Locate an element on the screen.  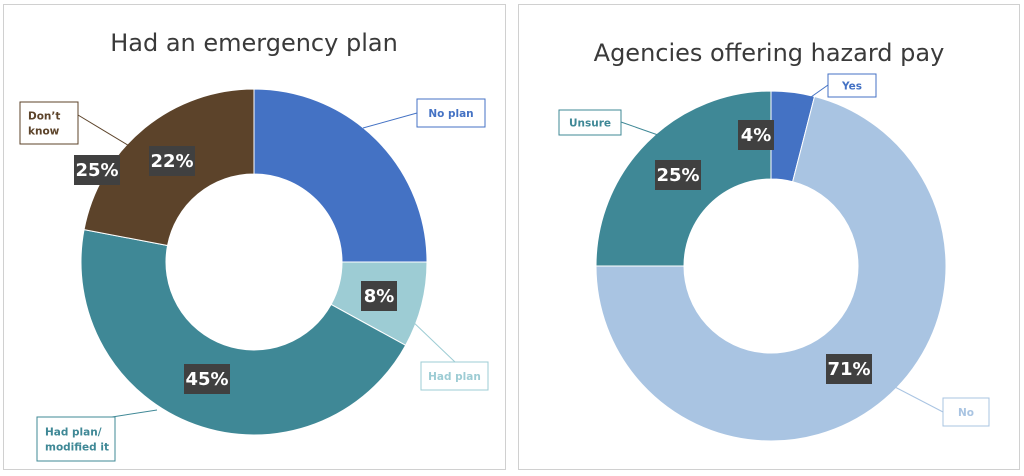
data-label-text: 45% is located at coordinates (206, 379).